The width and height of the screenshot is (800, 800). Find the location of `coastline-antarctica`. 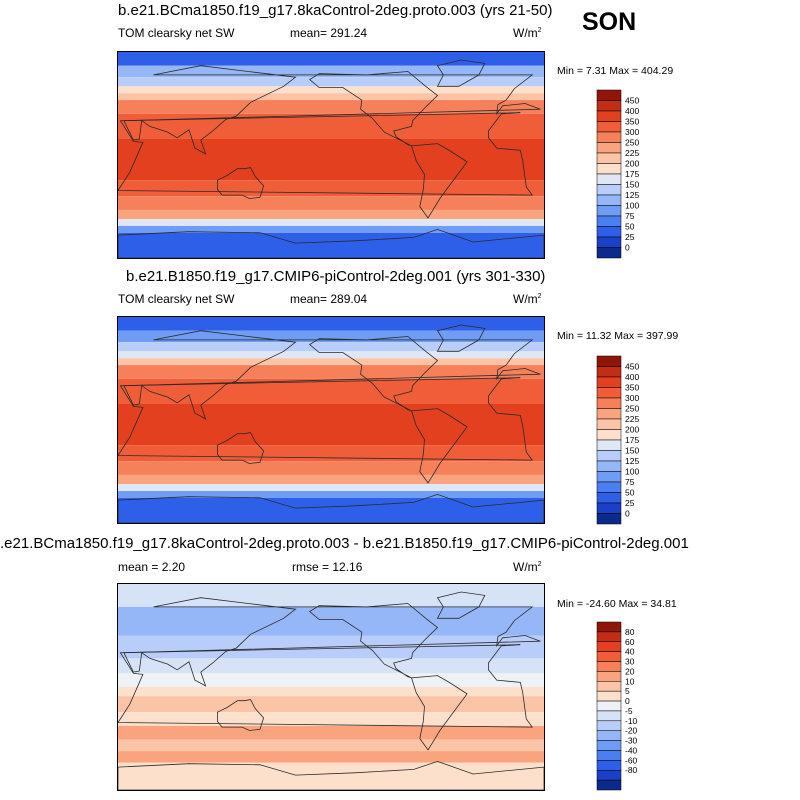

coastline-antarctica is located at coordinates (331, 775).